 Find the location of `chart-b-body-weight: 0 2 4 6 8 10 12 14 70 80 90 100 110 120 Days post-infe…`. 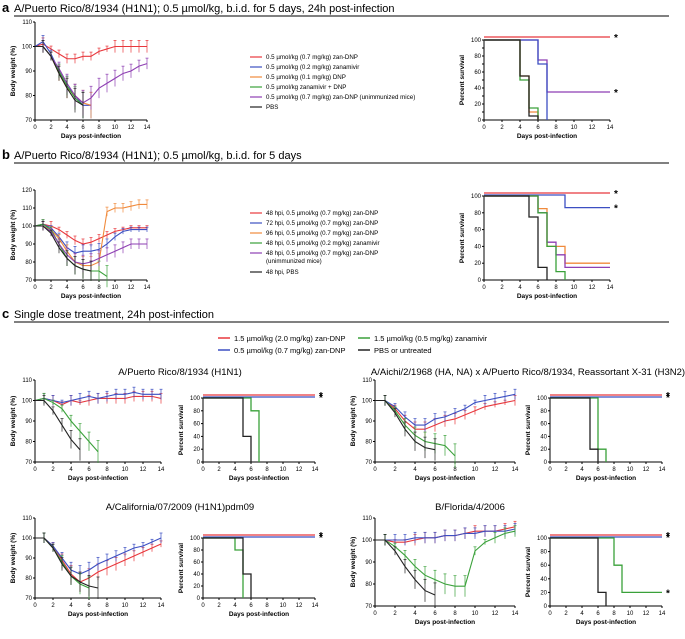

chart-b-body-weight: 0 2 4 6 8 10 12 14 70 80 90 100 110 120 Days post-infe… is located at coordinates (80, 244).